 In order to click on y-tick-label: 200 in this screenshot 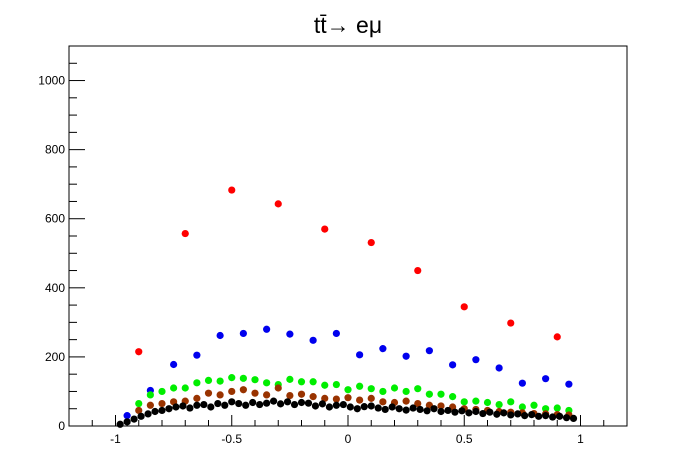, I will do `click(55, 357)`.